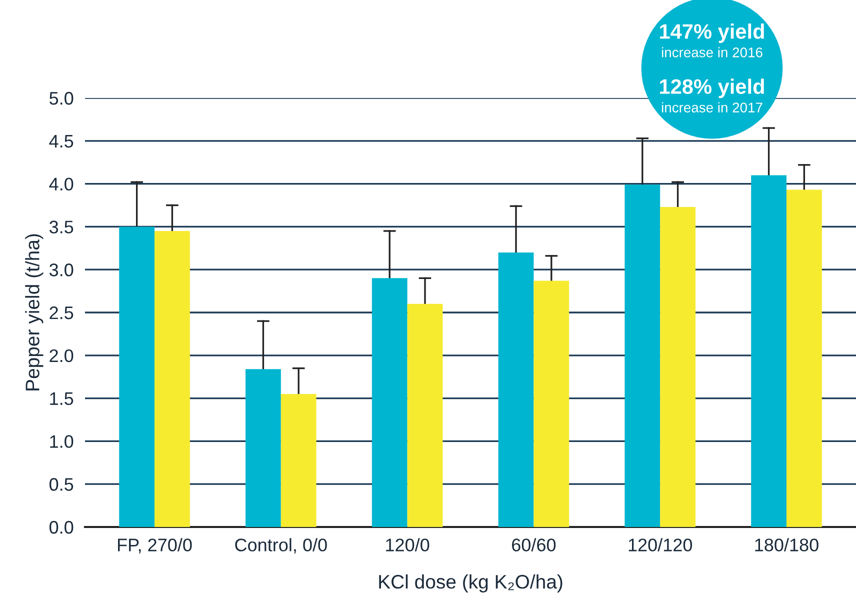 This screenshot has height=599, width=856. I want to click on x-tick-label: 120/120, so click(660, 545).